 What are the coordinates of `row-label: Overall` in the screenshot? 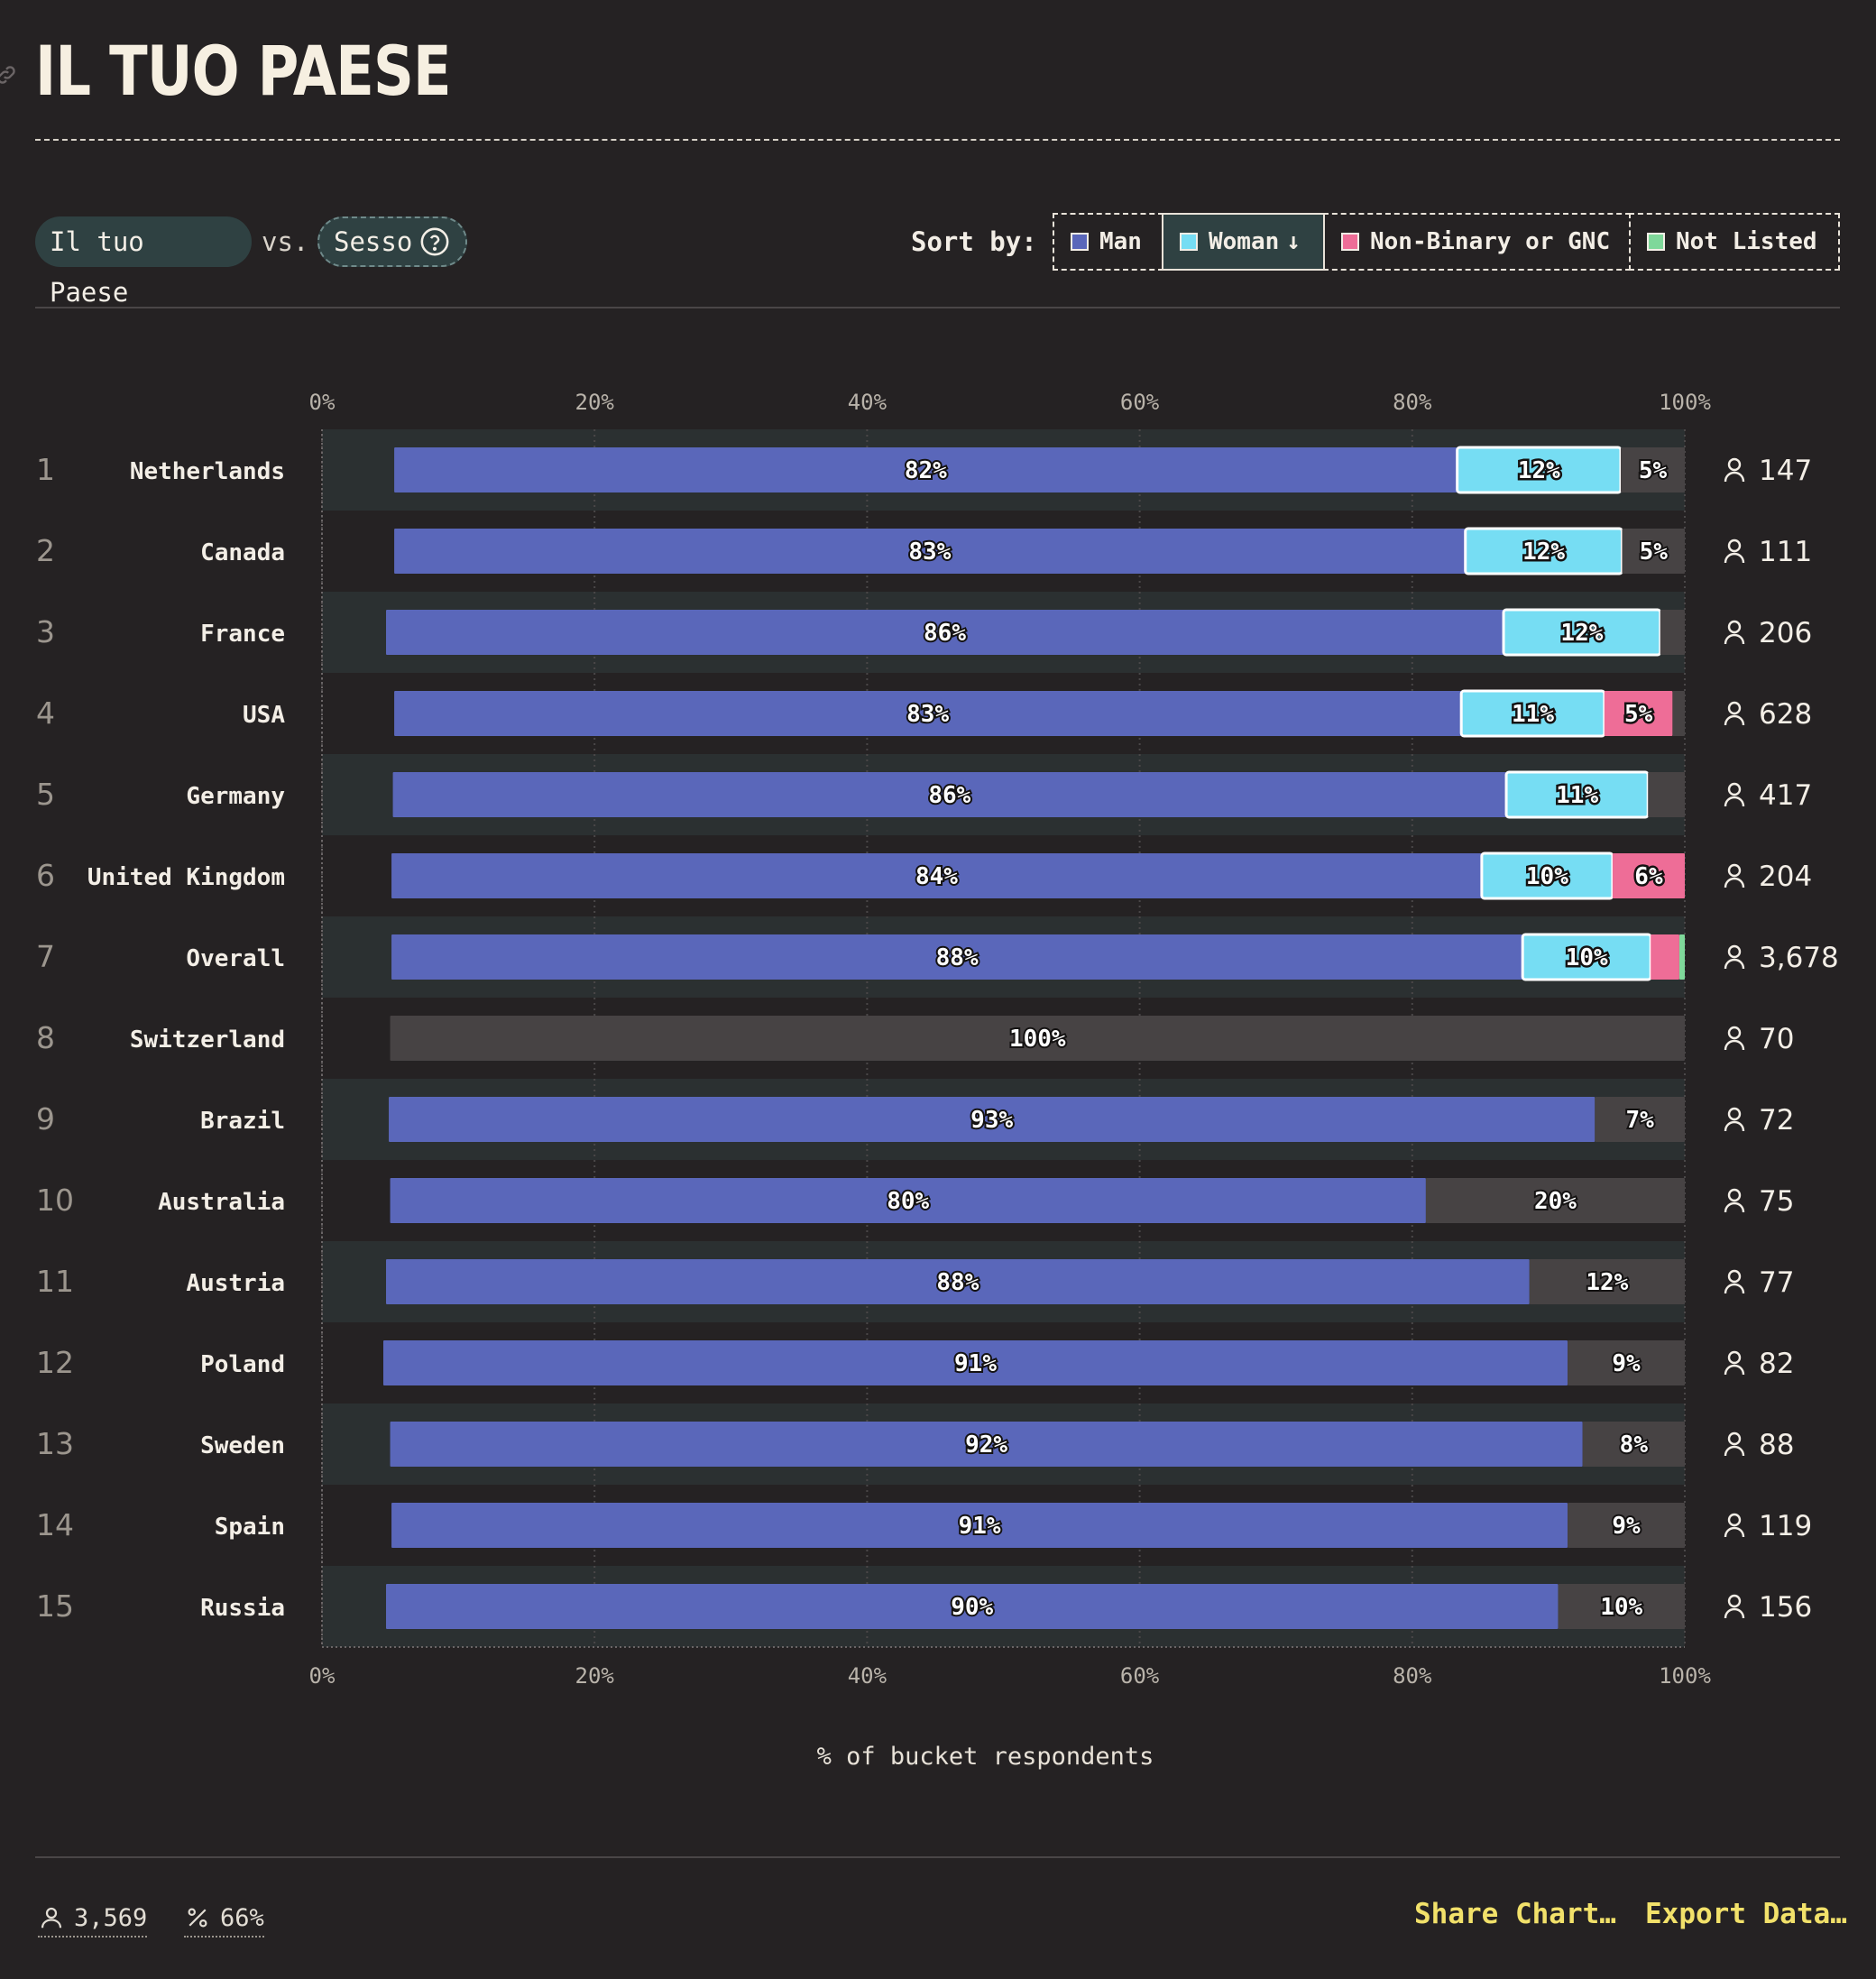 It's located at (235, 958).